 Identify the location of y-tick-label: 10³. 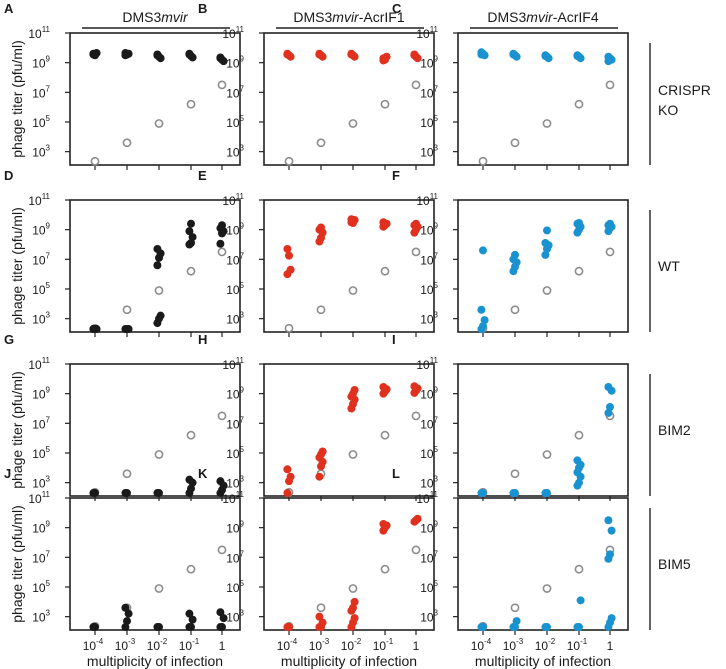
(41, 152).